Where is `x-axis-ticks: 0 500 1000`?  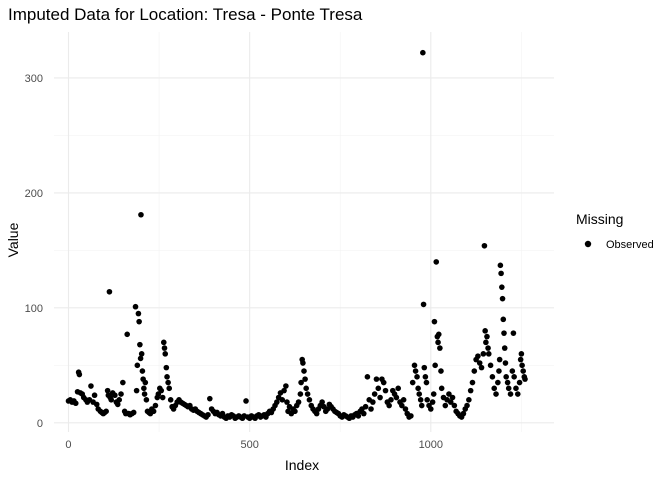
x-axis-ticks: 0 500 1000 is located at coordinates (254, 445).